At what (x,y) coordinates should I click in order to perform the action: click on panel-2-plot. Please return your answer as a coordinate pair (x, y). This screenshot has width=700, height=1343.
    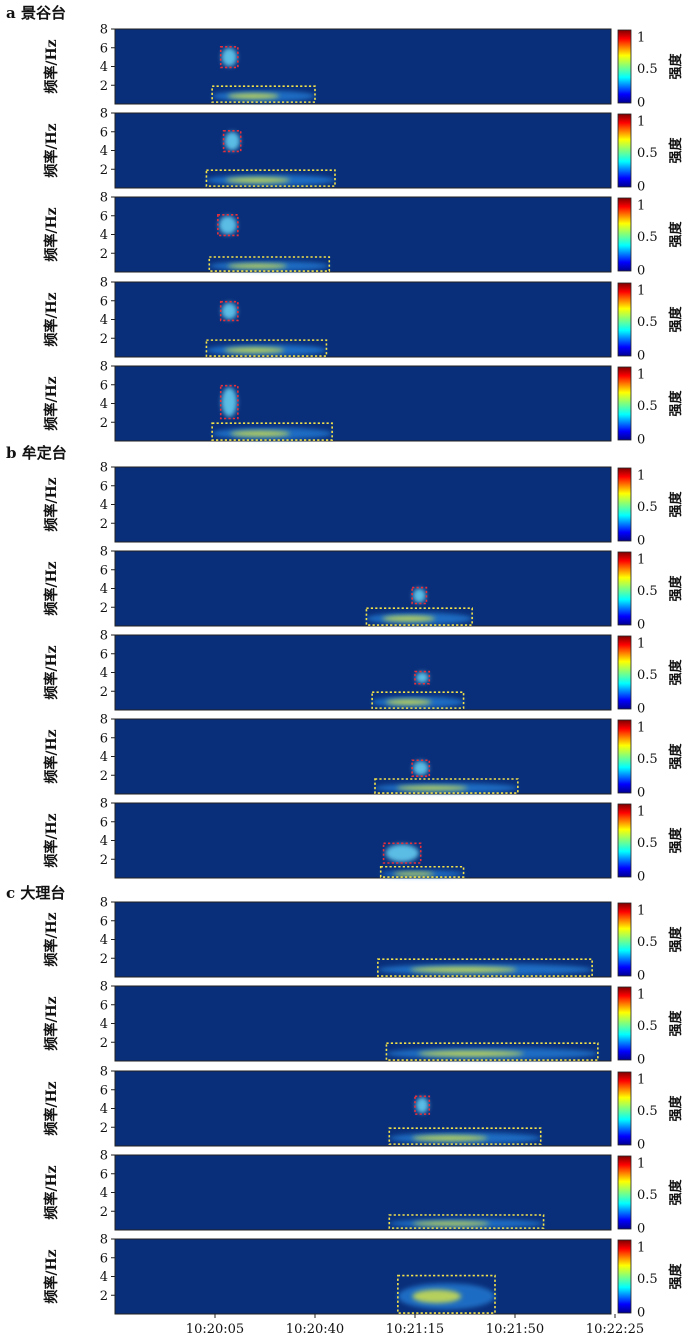
    Looking at the image, I should click on (363, 150).